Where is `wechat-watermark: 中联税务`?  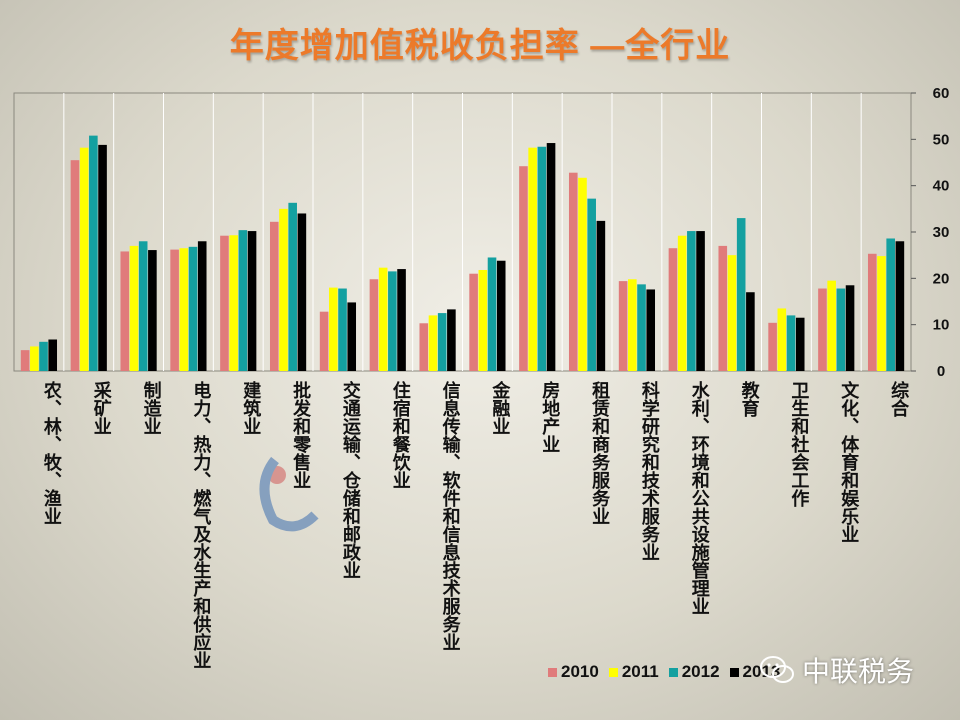
wechat-watermark: 中联税务 is located at coordinates (837, 670).